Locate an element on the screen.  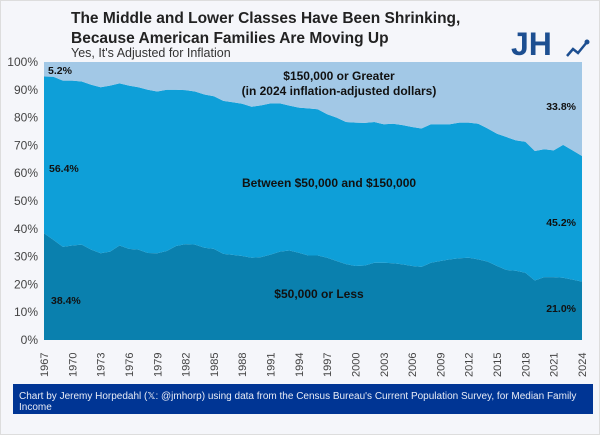
x-tick-label: 2003 is located at coordinates (385, 365).